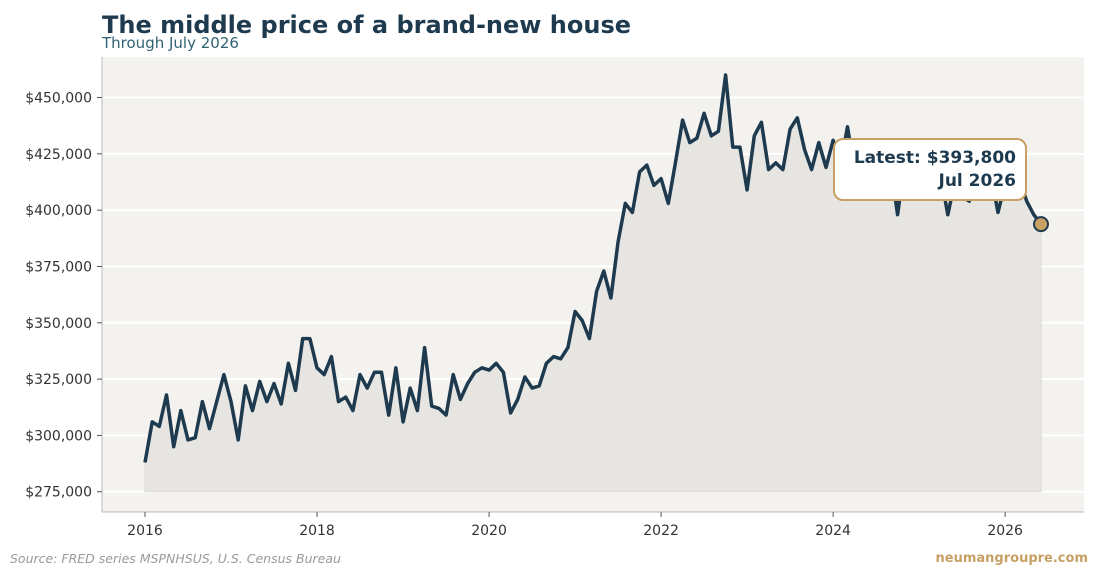 The height and width of the screenshot is (572, 1100). I want to click on y-tick-label: $375,000, so click(58, 267).